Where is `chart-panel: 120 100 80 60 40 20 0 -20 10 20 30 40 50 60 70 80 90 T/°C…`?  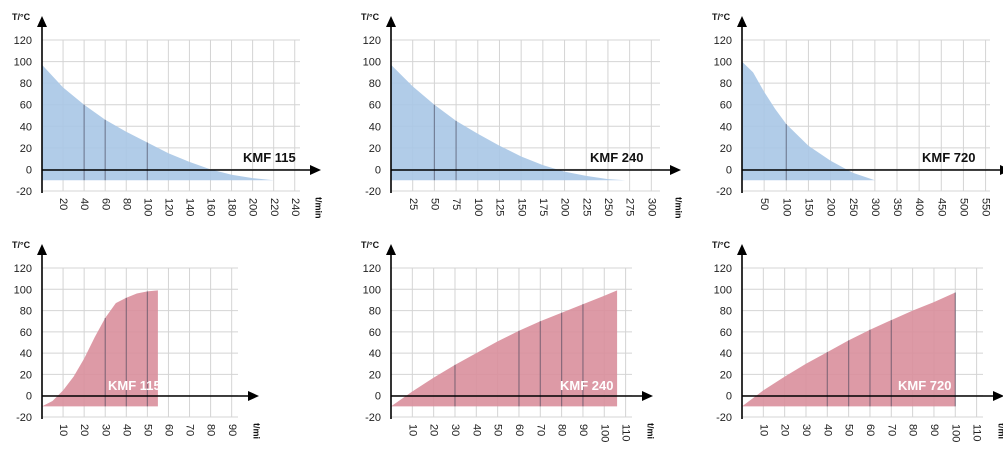 chart-panel: 120 100 80 60 40 20 0 -20 10 20 30 40 50 60 70 80 90 T/°C… is located at coordinates (137, 339).